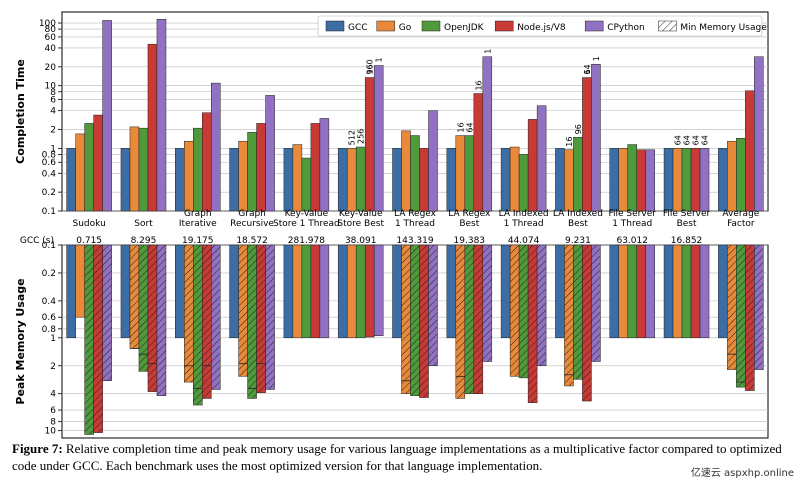 This screenshot has height=485, width=800. What do you see at coordinates (464, 28) in the screenshot?
I see `legend-label: OpenJDK` at bounding box center [464, 28].